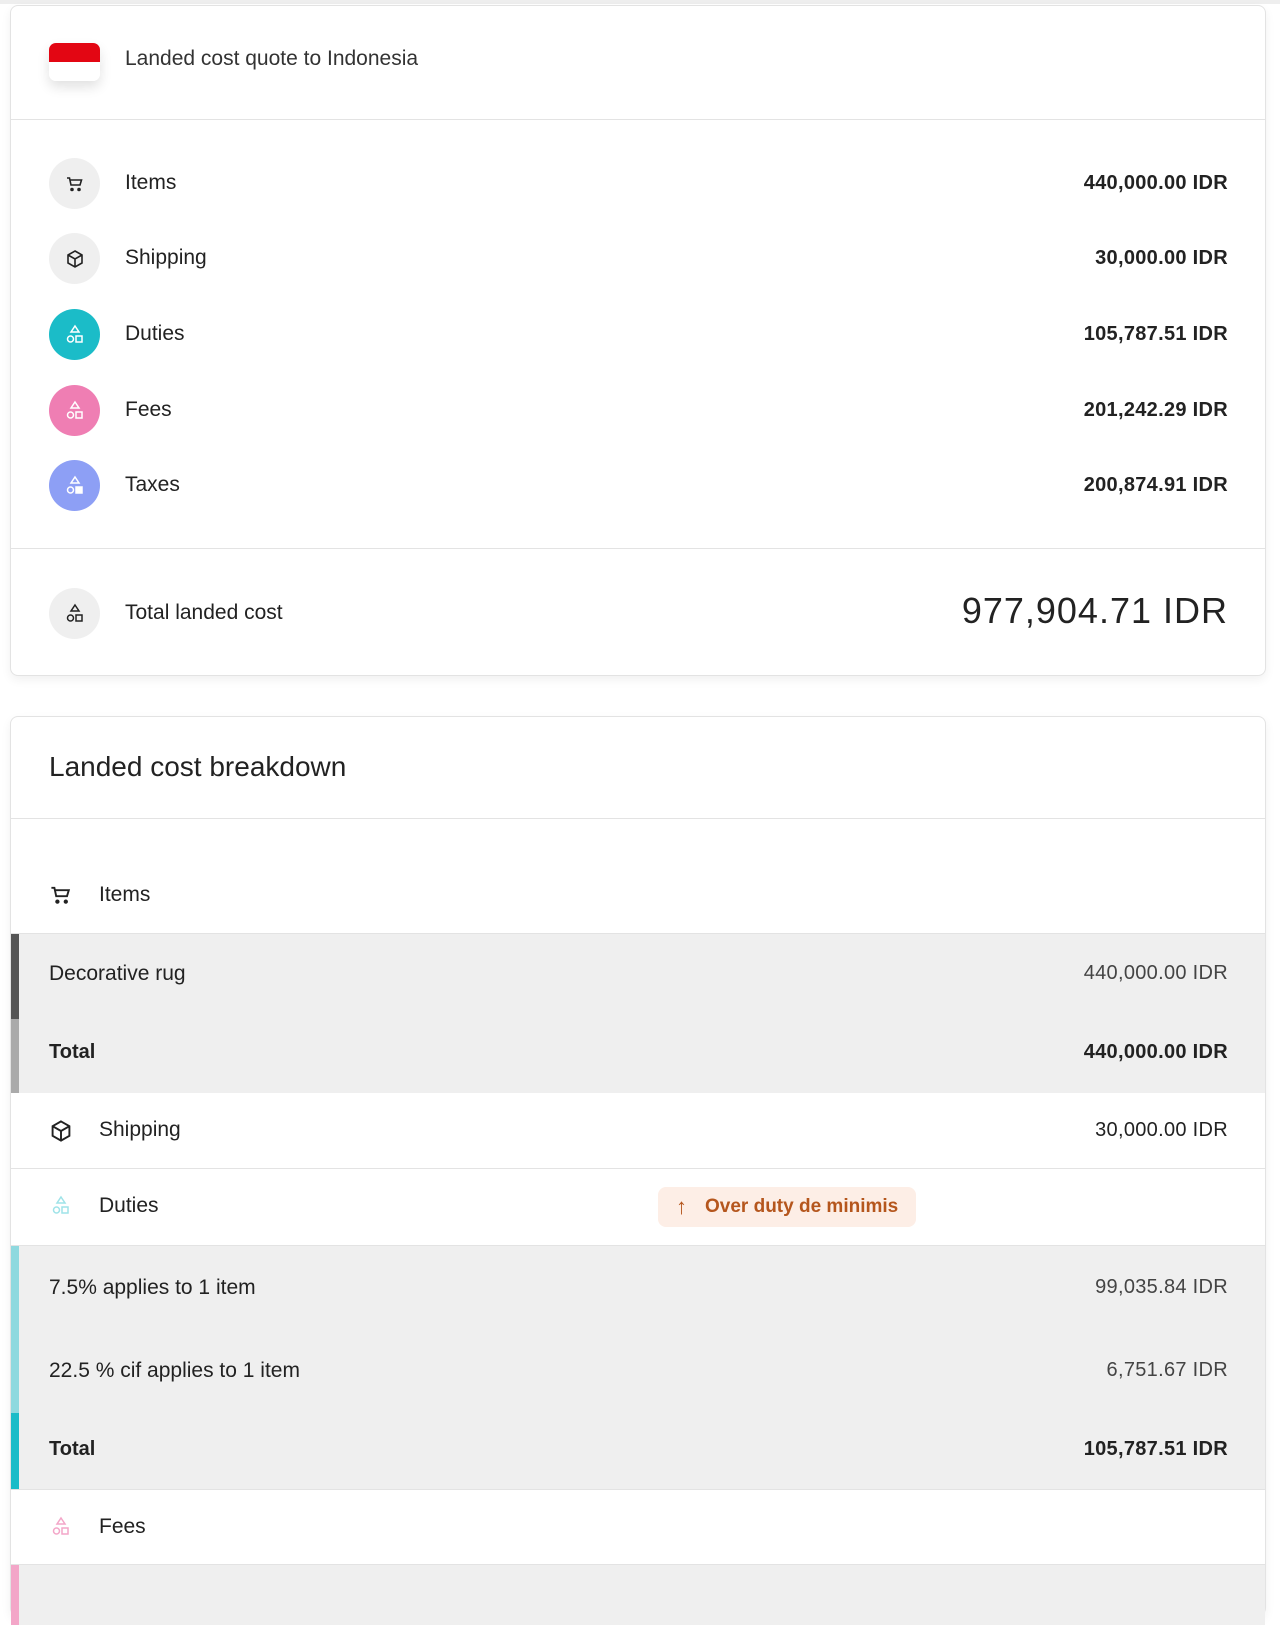 The width and height of the screenshot is (1280, 1625). Describe the element at coordinates (638, 259) in the screenshot. I see `summary-row-shipping: Shipping 30,000.00 IDR` at that location.